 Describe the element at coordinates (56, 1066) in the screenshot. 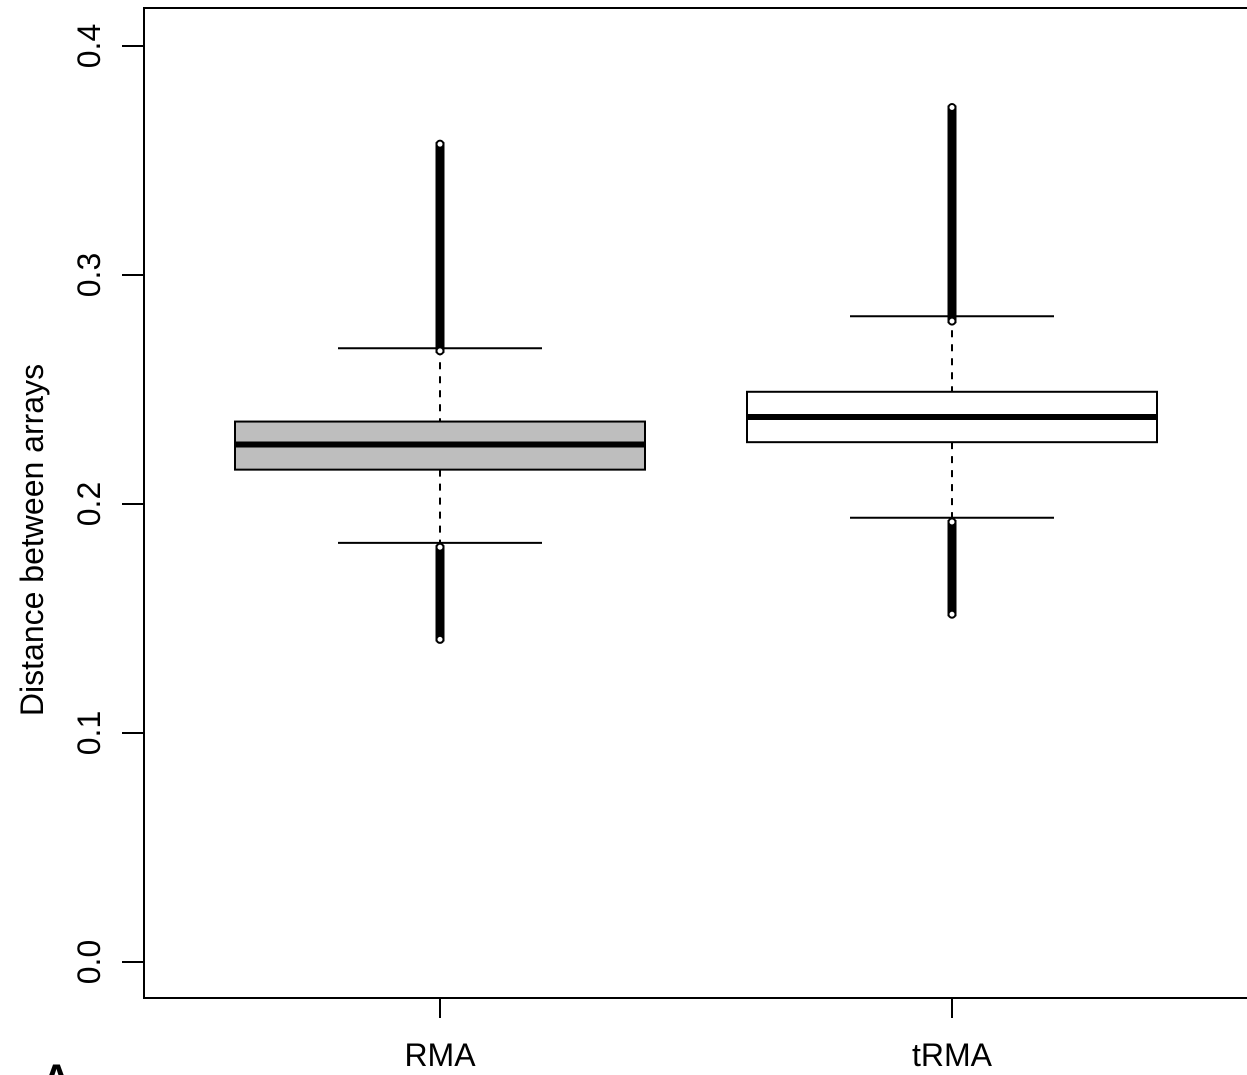

I see `panel-label: A` at that location.